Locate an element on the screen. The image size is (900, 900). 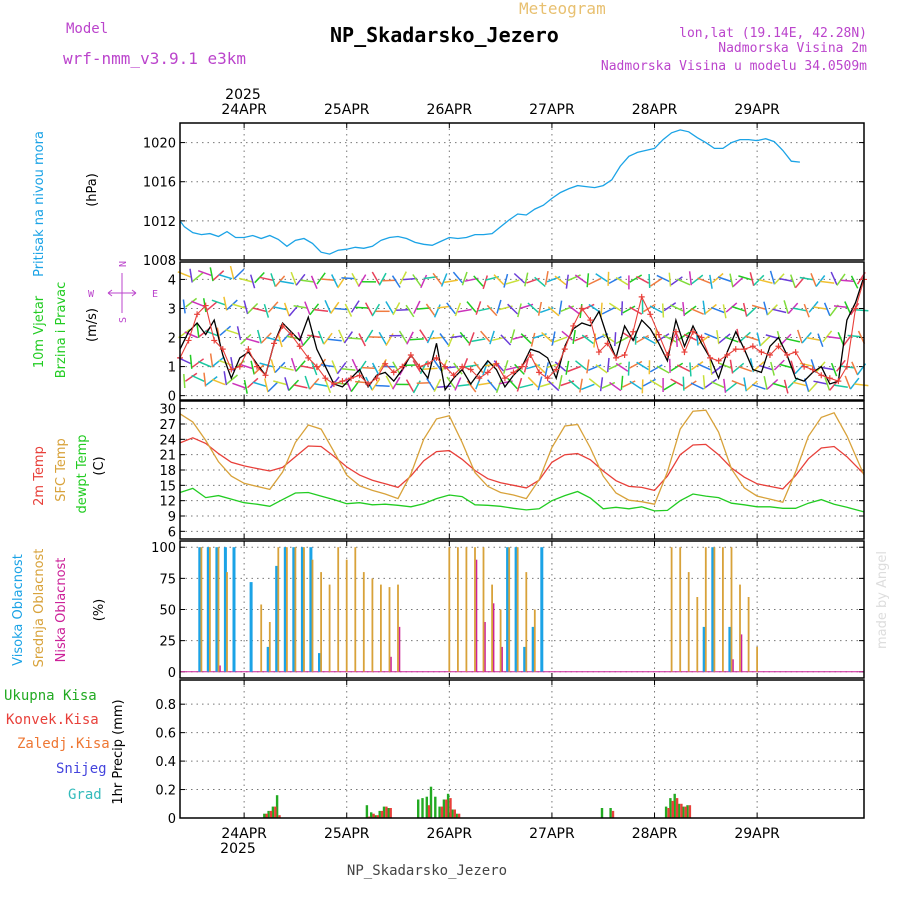
pressure-panel: 1008 1012 1016 1020 is located at coordinates (504, 195).